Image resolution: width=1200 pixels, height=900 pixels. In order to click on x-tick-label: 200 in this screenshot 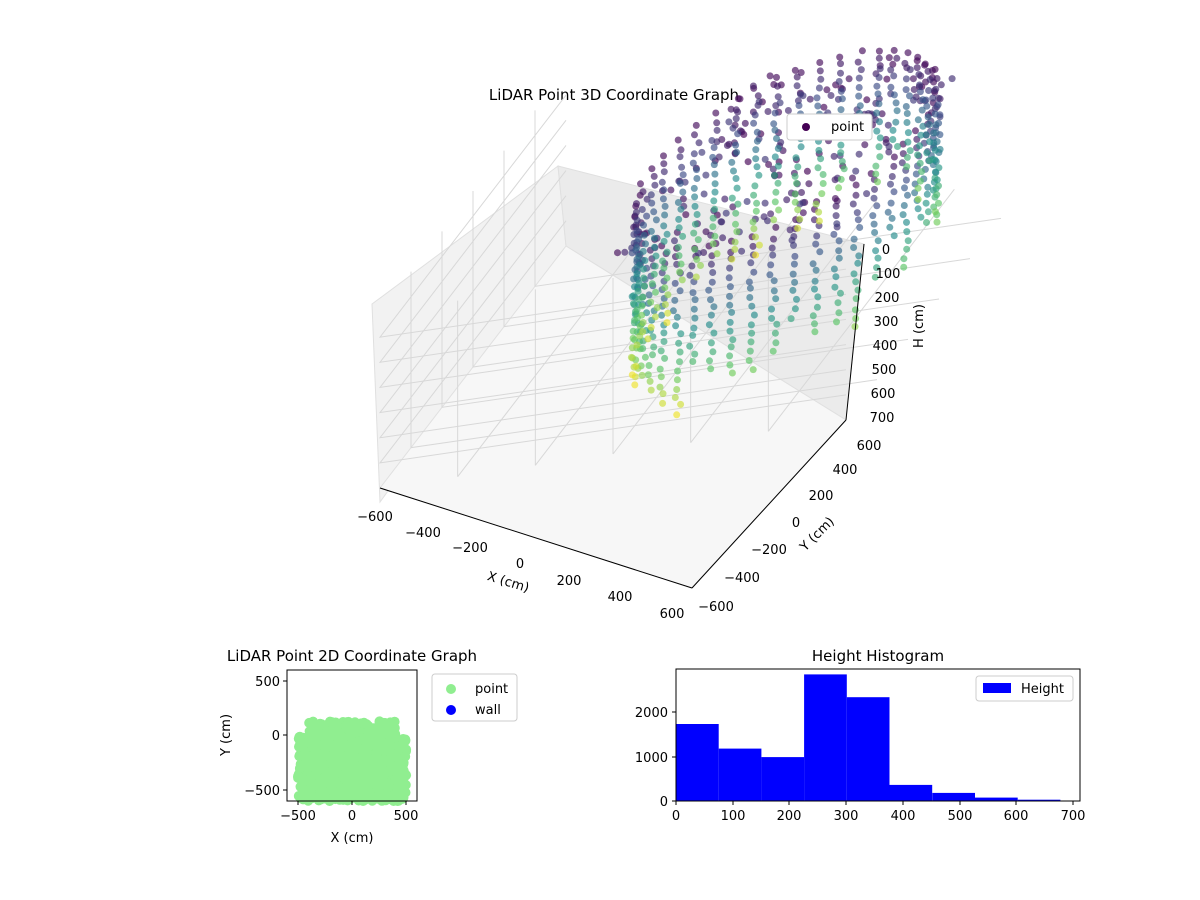, I will do `click(569, 581)`.